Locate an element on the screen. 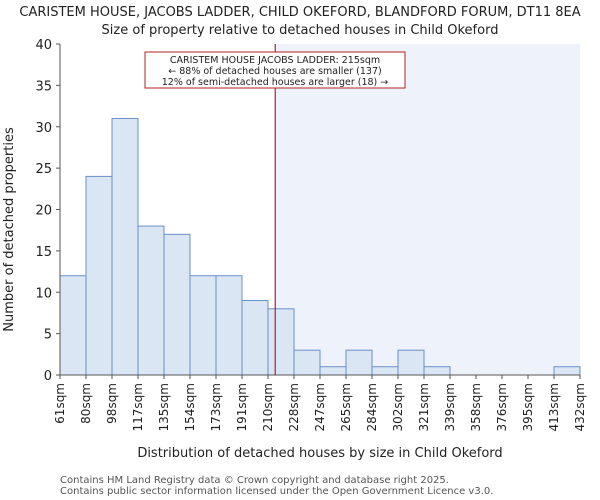  x-tick-label: 358sqm is located at coordinates (476, 407).